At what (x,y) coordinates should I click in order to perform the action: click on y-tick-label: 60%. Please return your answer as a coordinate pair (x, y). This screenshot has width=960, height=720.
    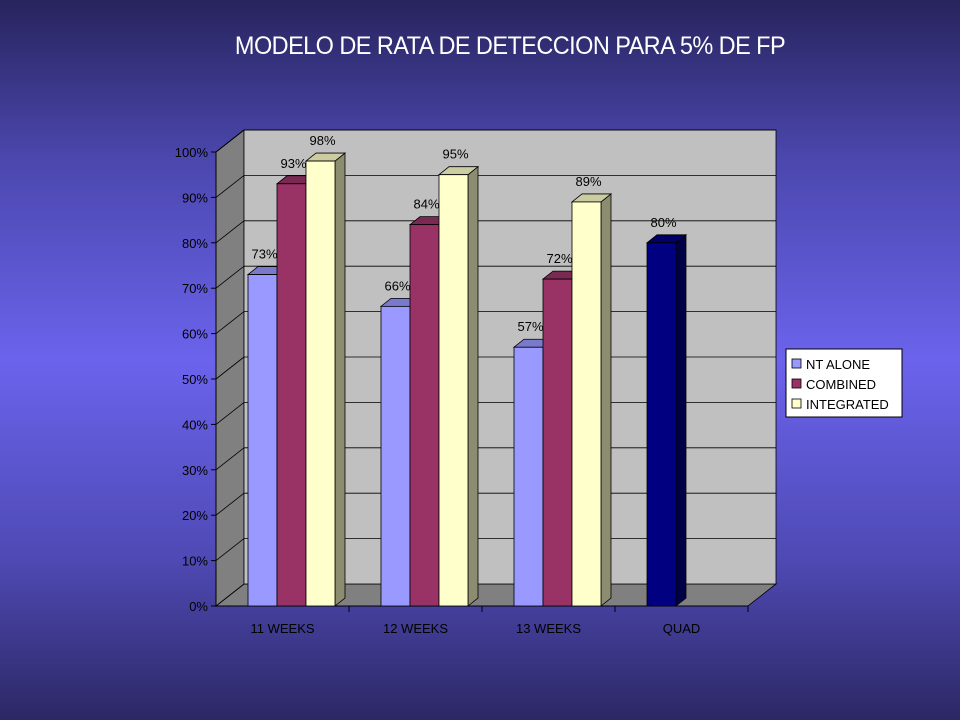
    Looking at the image, I should click on (195, 334).